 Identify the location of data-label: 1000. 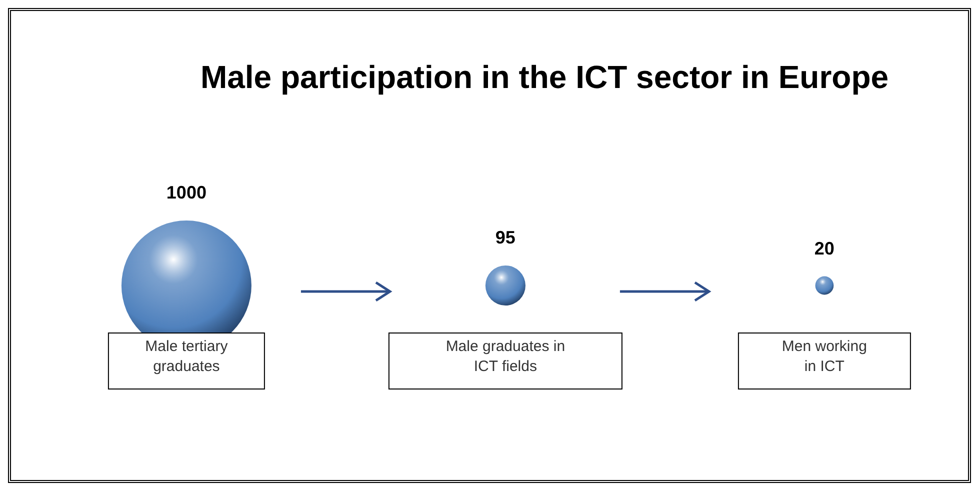
(186, 192).